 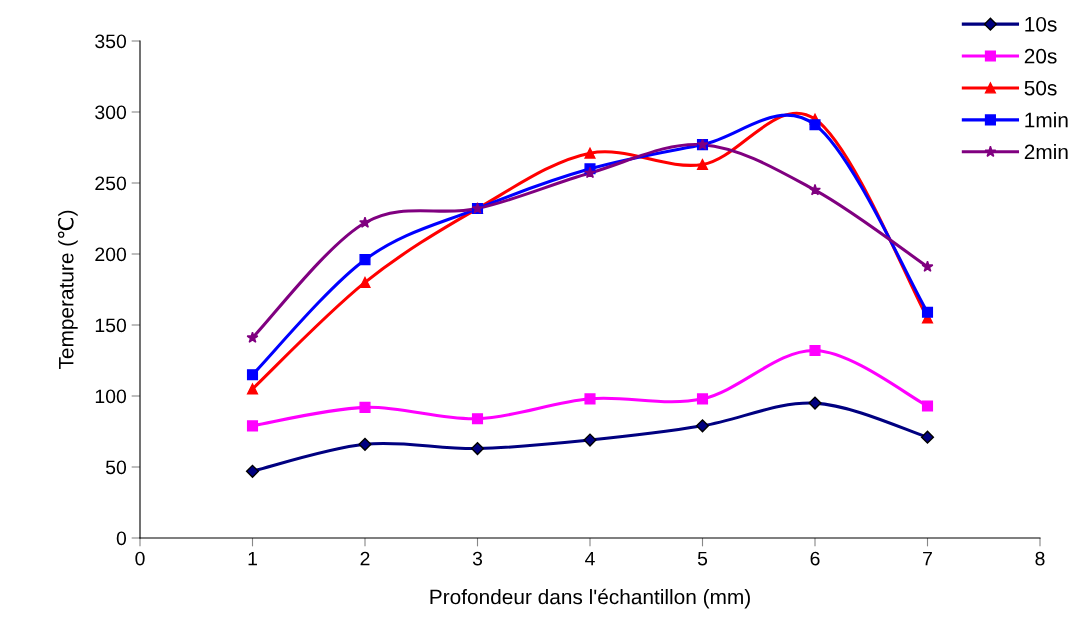 I want to click on x-axis-title: Profondeur dans l'échantillon (mm), so click(x=590, y=598).